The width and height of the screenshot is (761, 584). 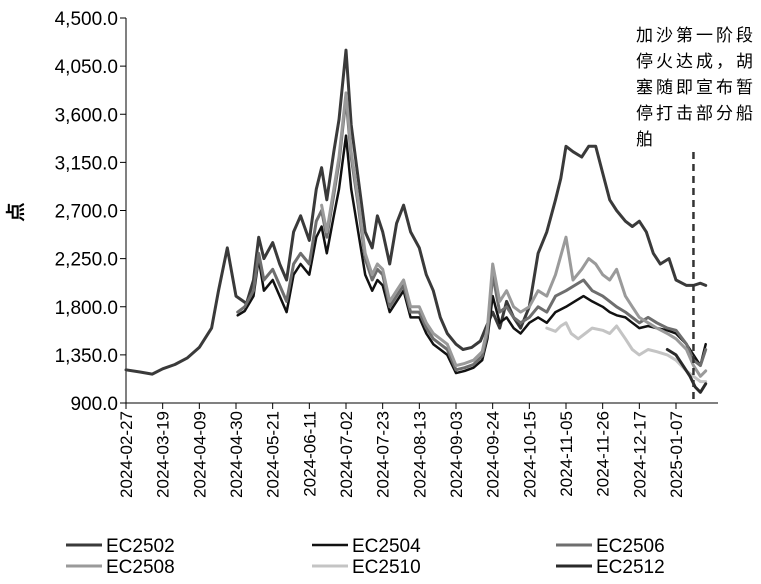 I want to click on y-tick-label: 900.0, so click(x=94, y=404).